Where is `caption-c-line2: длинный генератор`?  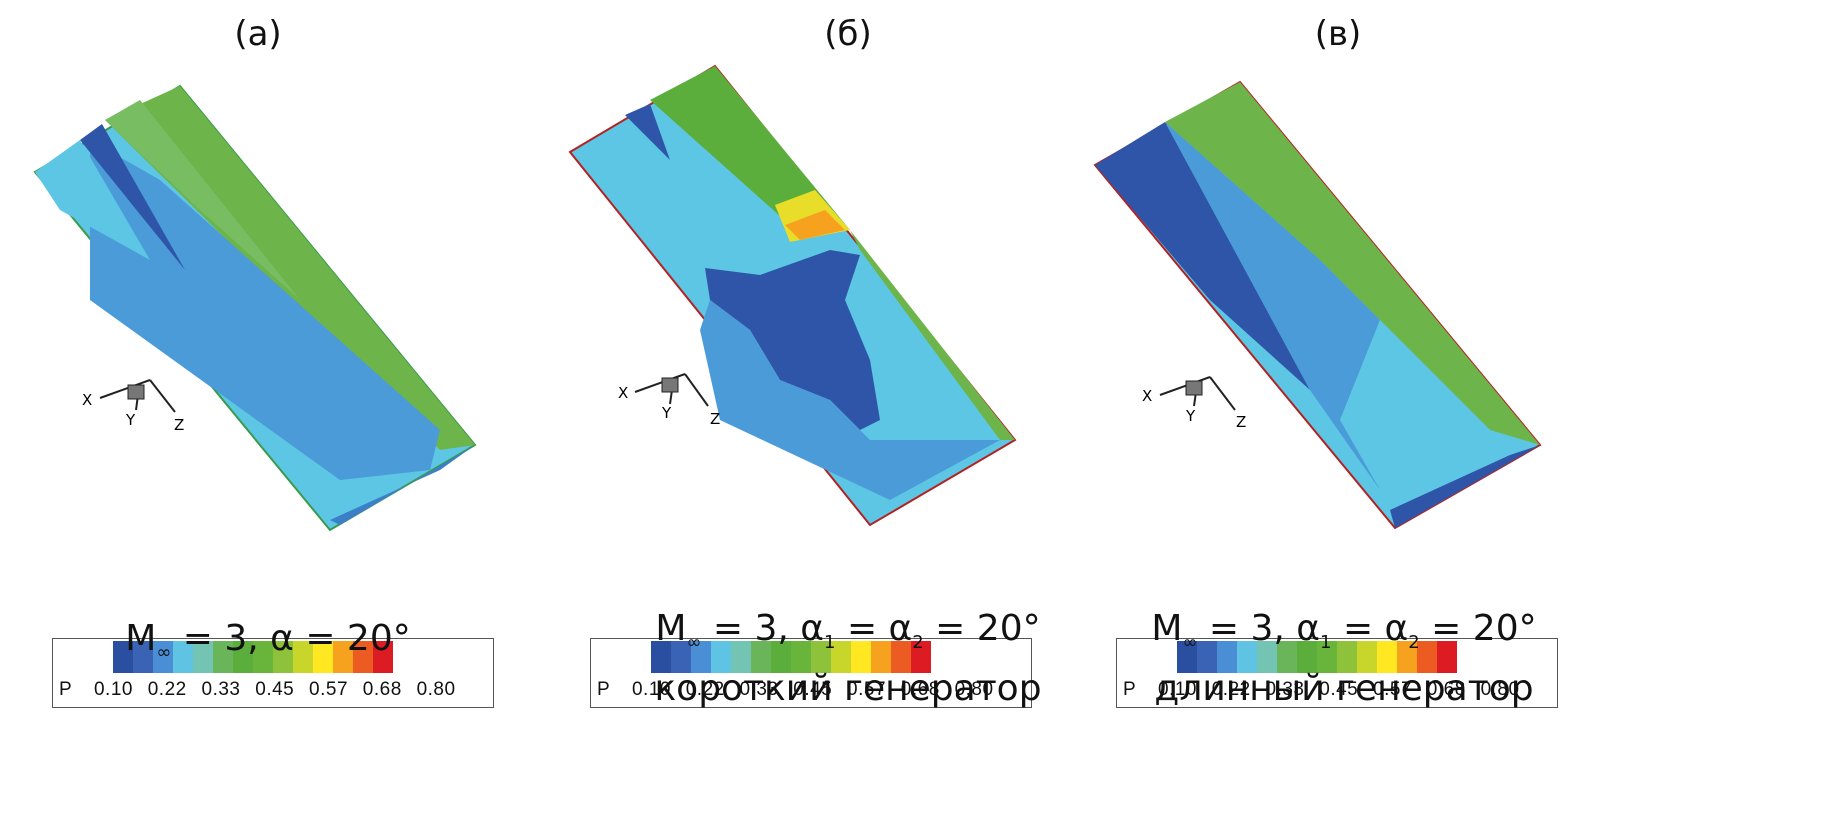 caption-c-line2: длинный генератор is located at coordinates (1344, 689).